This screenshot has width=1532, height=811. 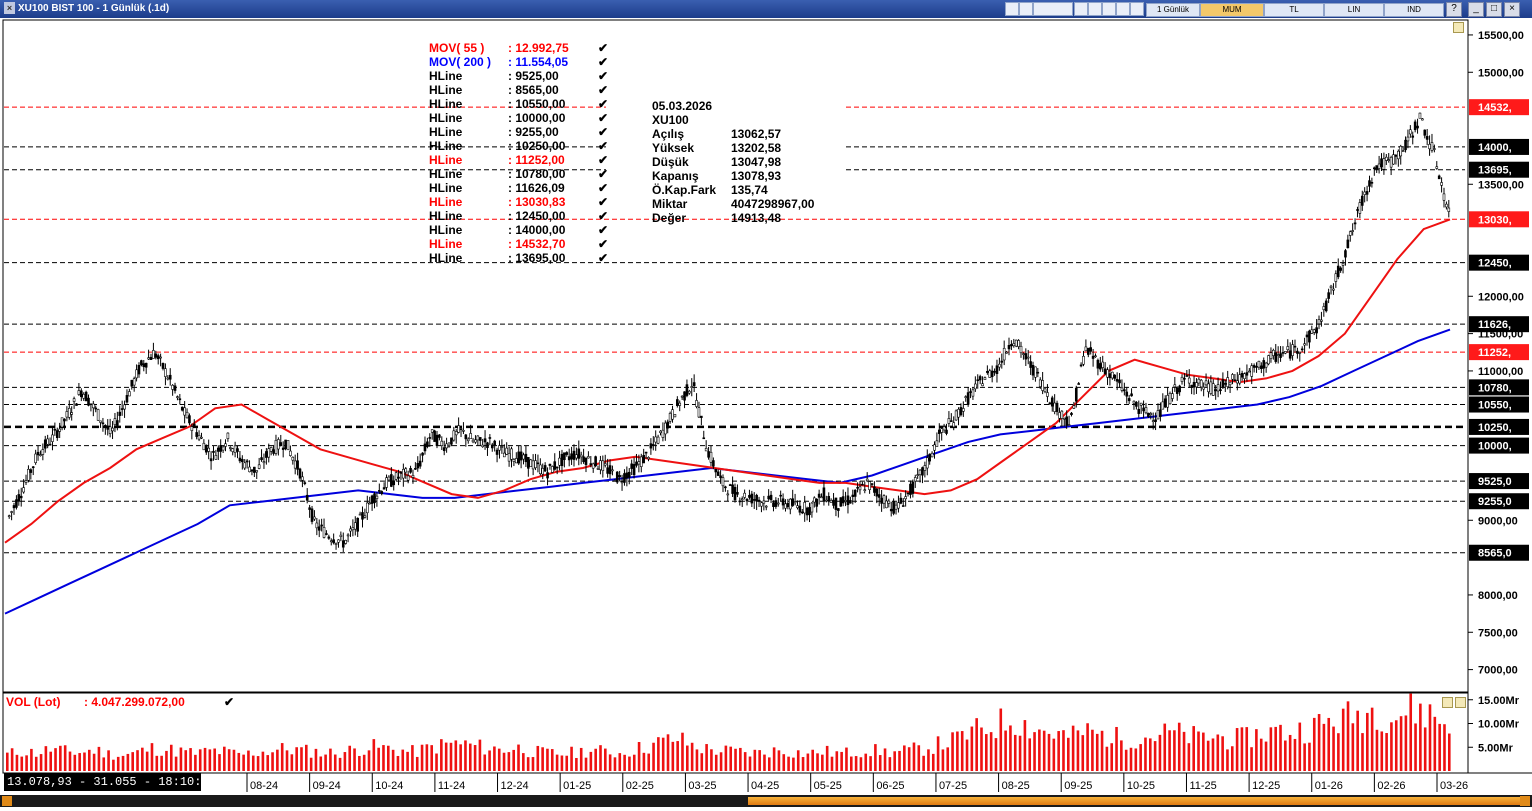 What do you see at coordinates (1012, 9) in the screenshot?
I see `chart-type-icon` at bounding box center [1012, 9].